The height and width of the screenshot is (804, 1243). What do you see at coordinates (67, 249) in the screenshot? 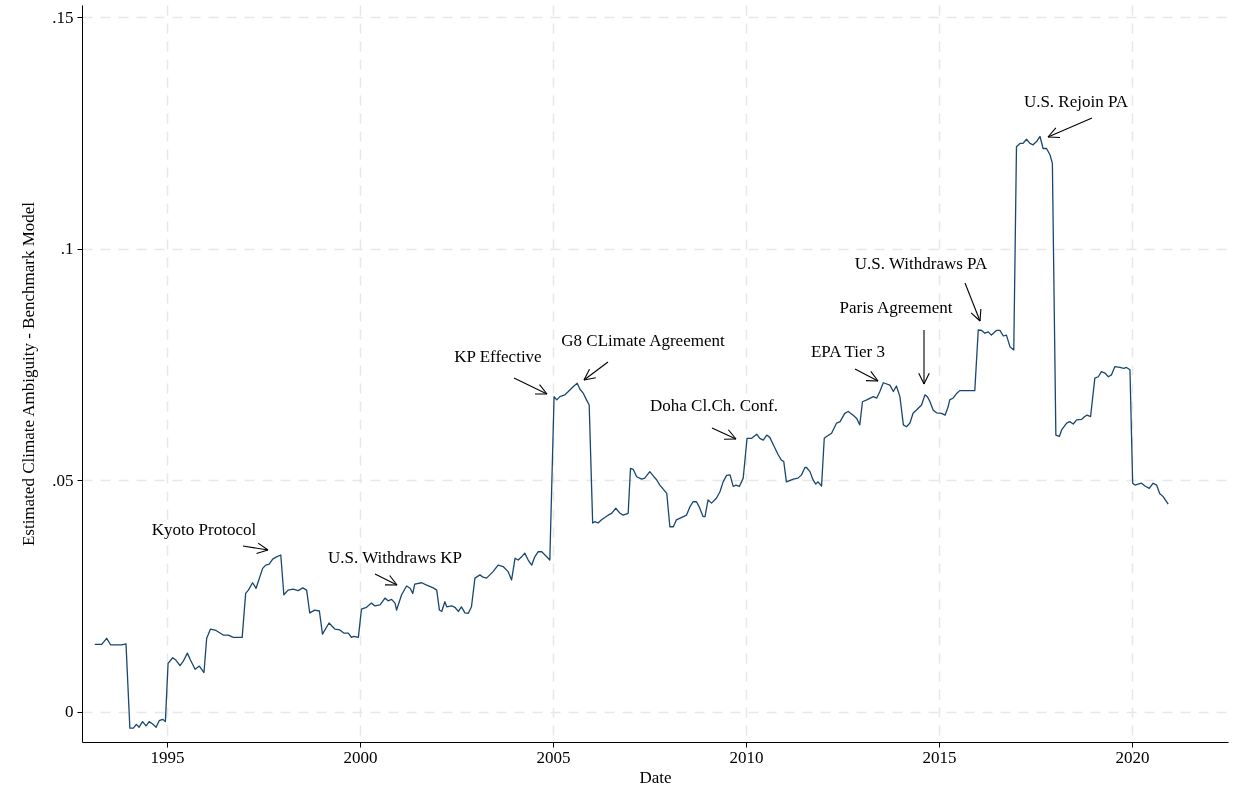
I see `y-tick-label: .1` at bounding box center [67, 249].